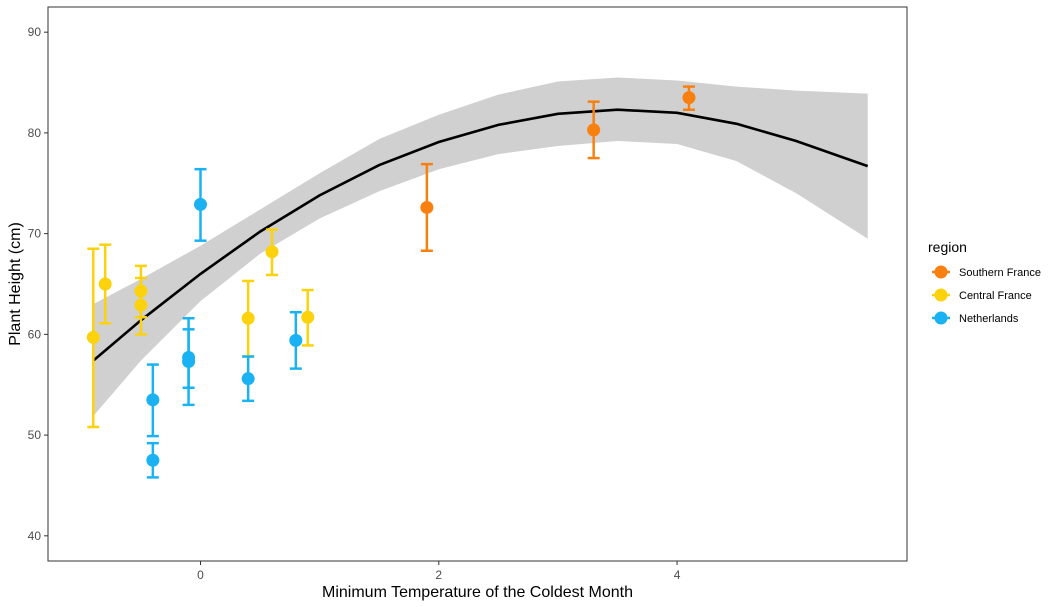 The image size is (1062, 607). I want to click on x-tick-label: 4, so click(677, 575).